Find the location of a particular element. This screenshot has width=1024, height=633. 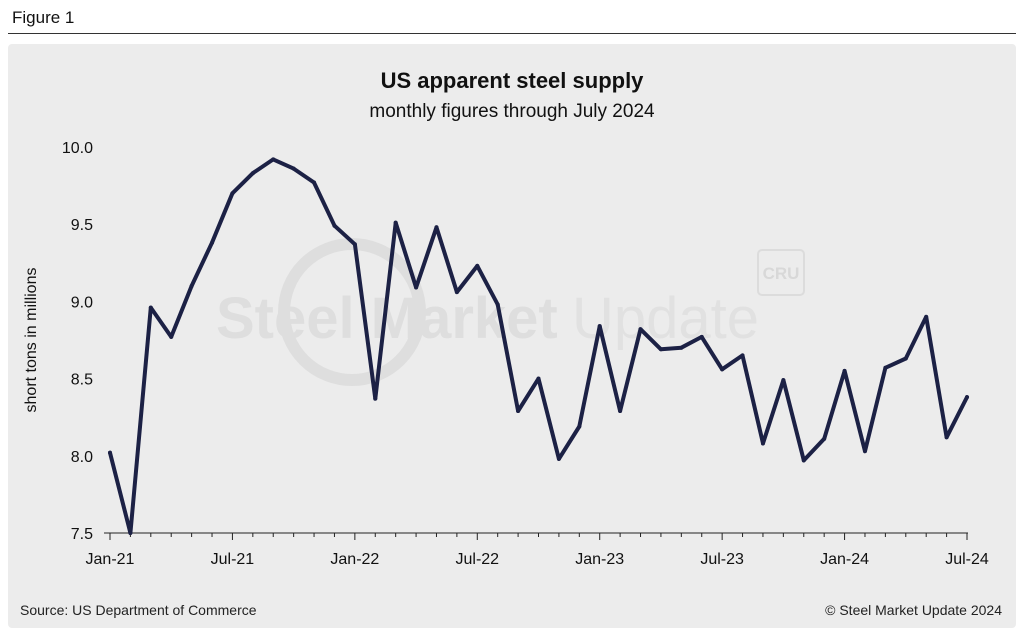

x-tick-label: Jan-23 is located at coordinates (599, 559).